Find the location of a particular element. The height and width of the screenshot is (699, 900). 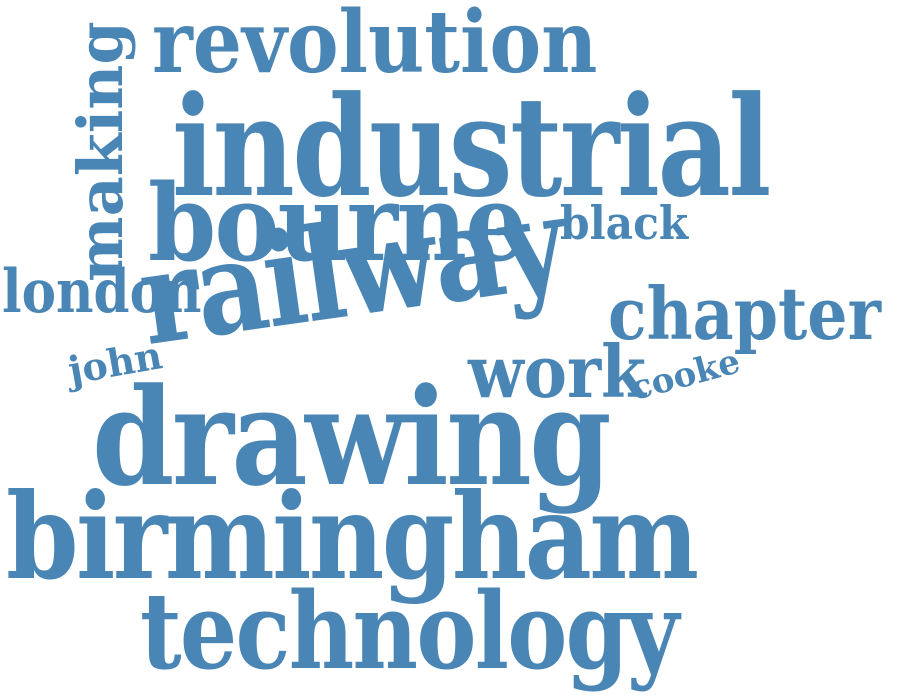

word-london: london is located at coordinates (102, 292).